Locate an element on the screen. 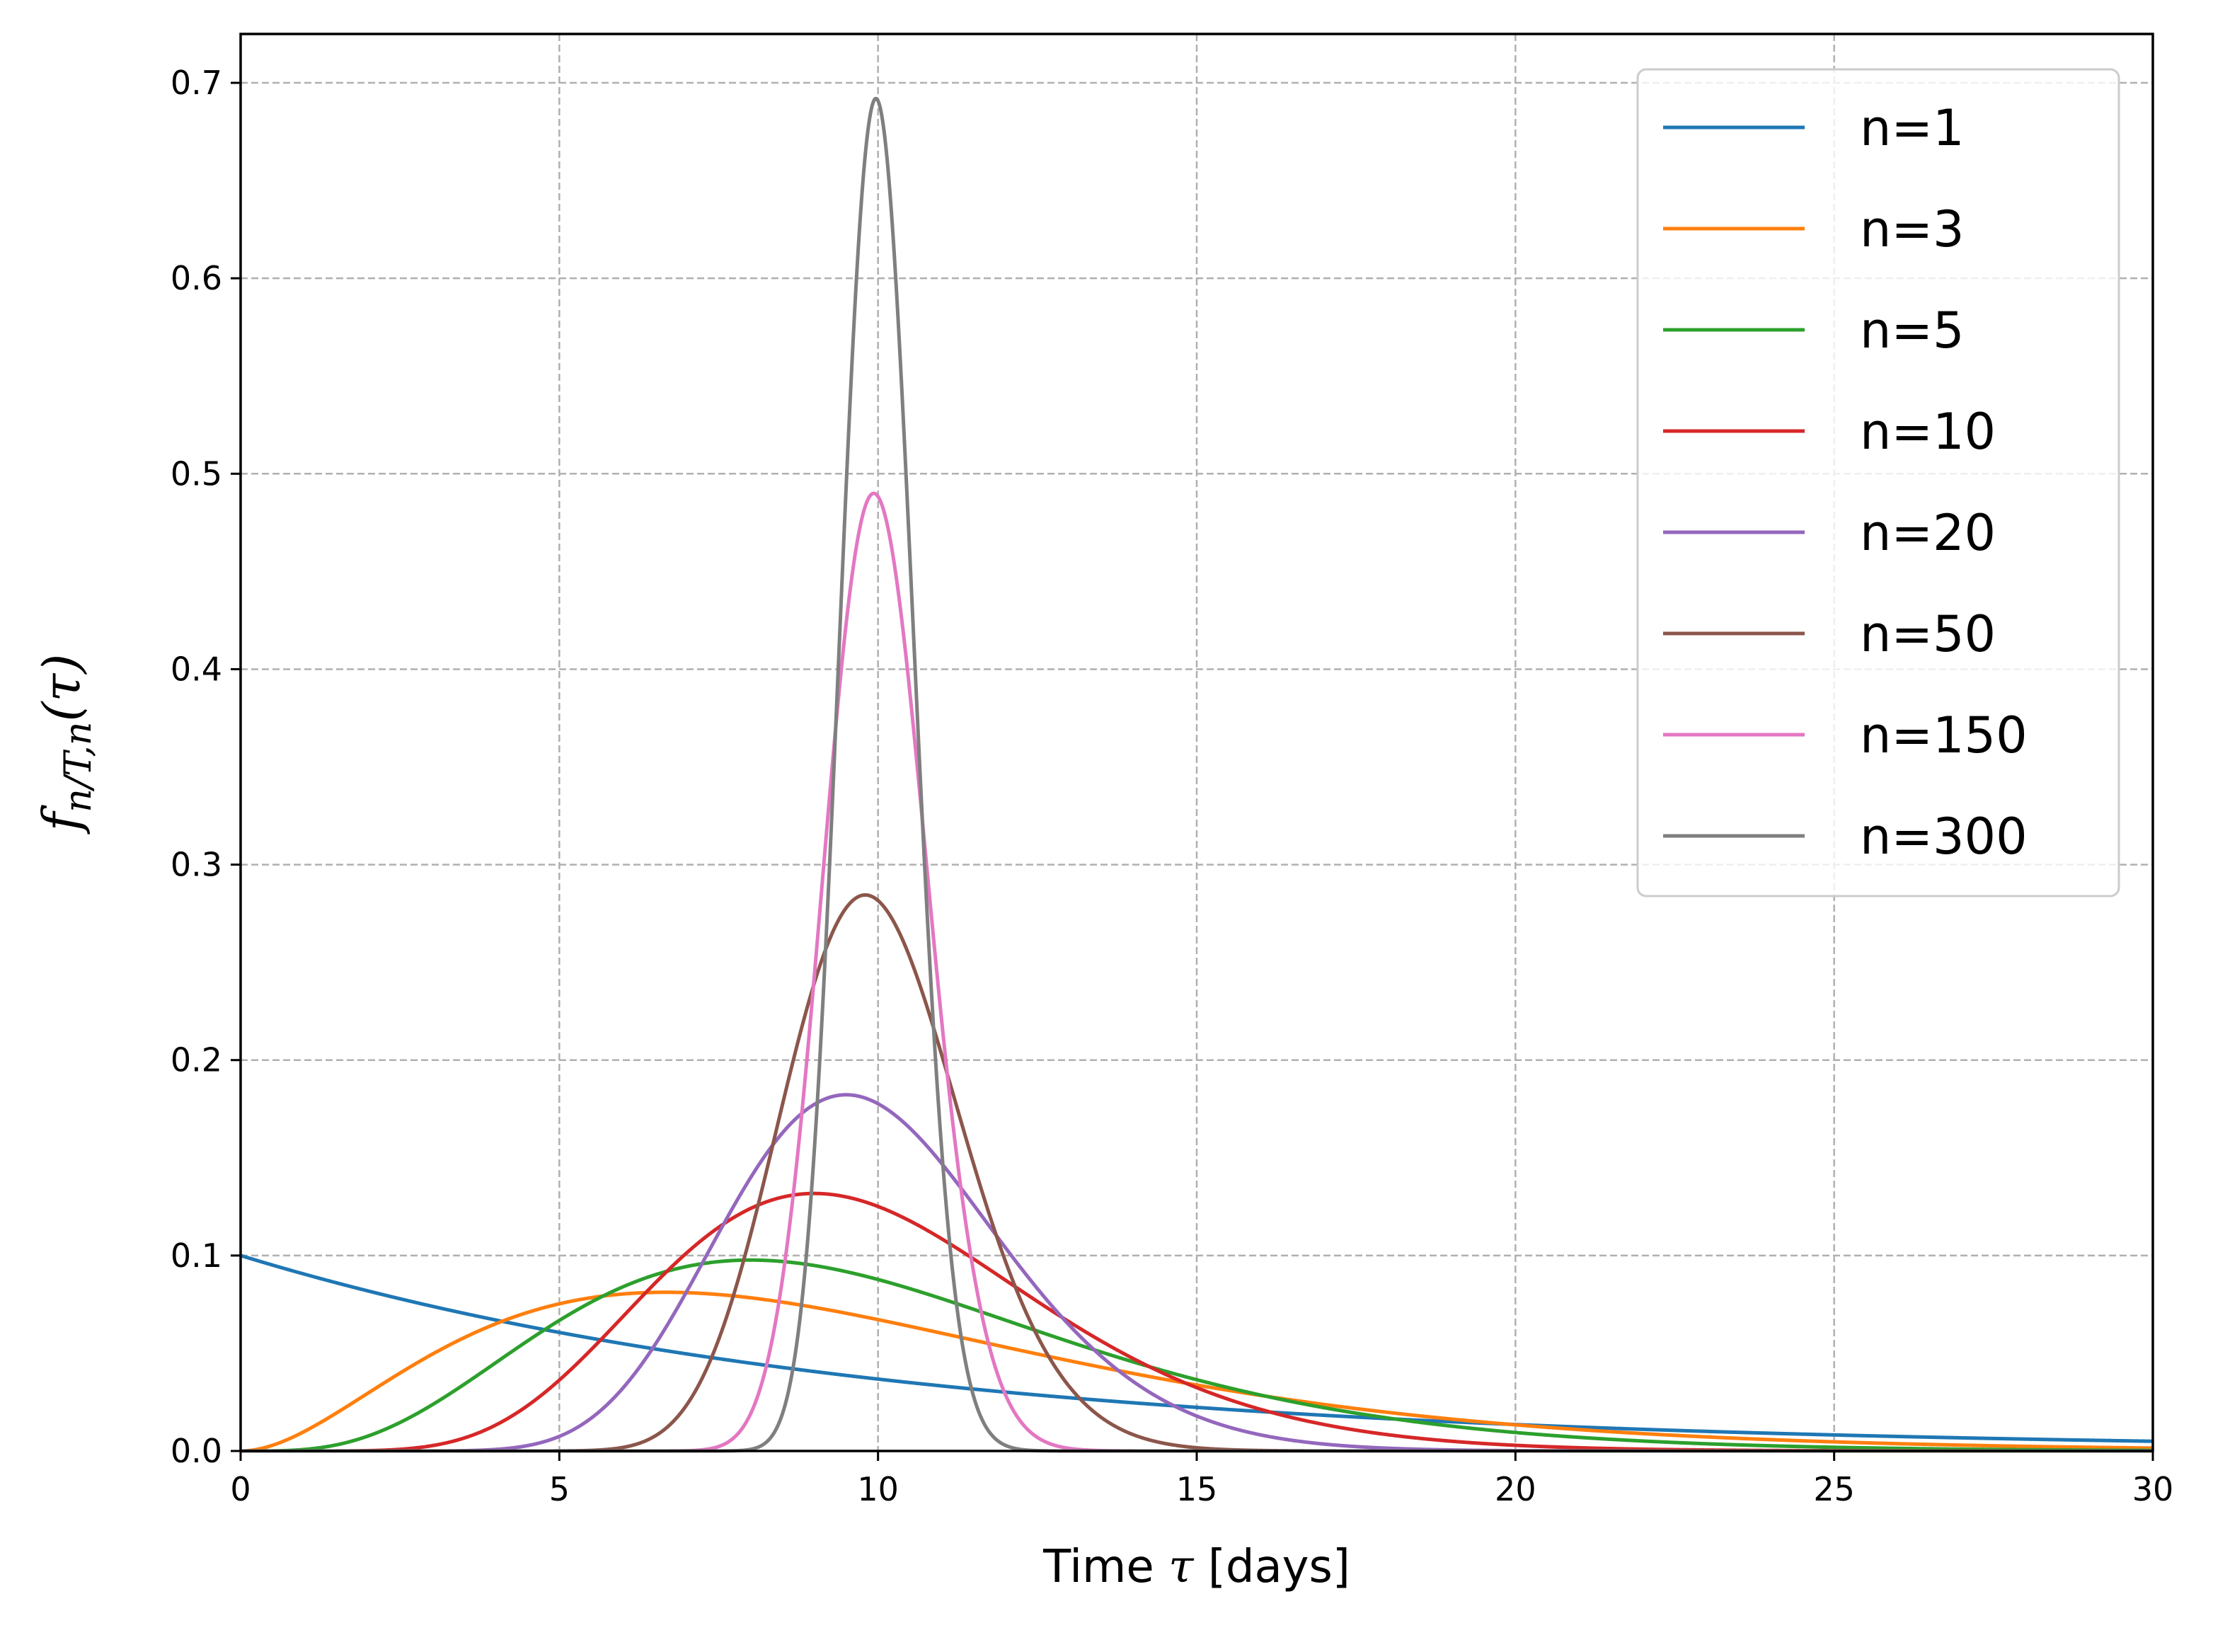 The image size is (2213, 1652). y-tick-label: 0.4 is located at coordinates (196, 669).